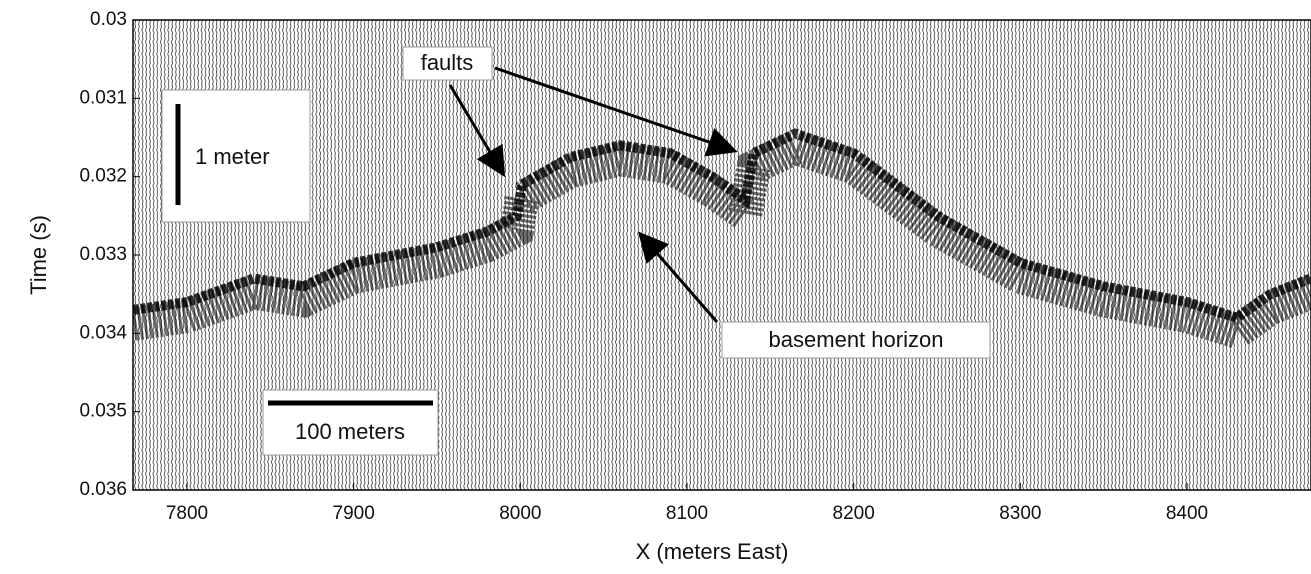 This screenshot has width=1311, height=574. Describe the element at coordinates (712, 551) in the screenshot. I see `x-axis-label: X (meters East)` at that location.